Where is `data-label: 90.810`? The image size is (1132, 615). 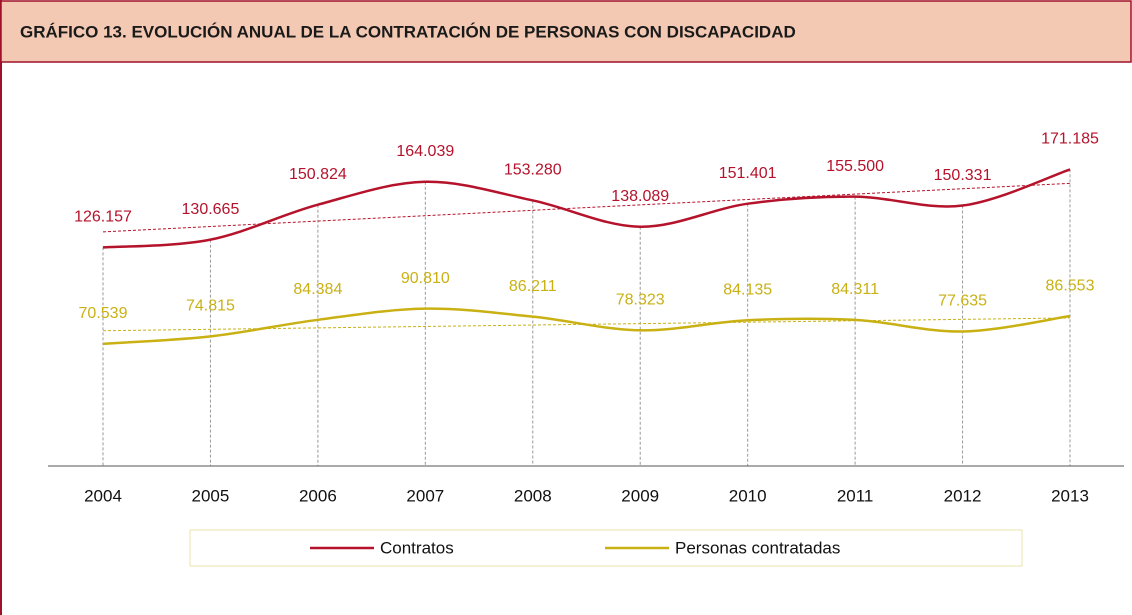 data-label: 90.810 is located at coordinates (425, 278).